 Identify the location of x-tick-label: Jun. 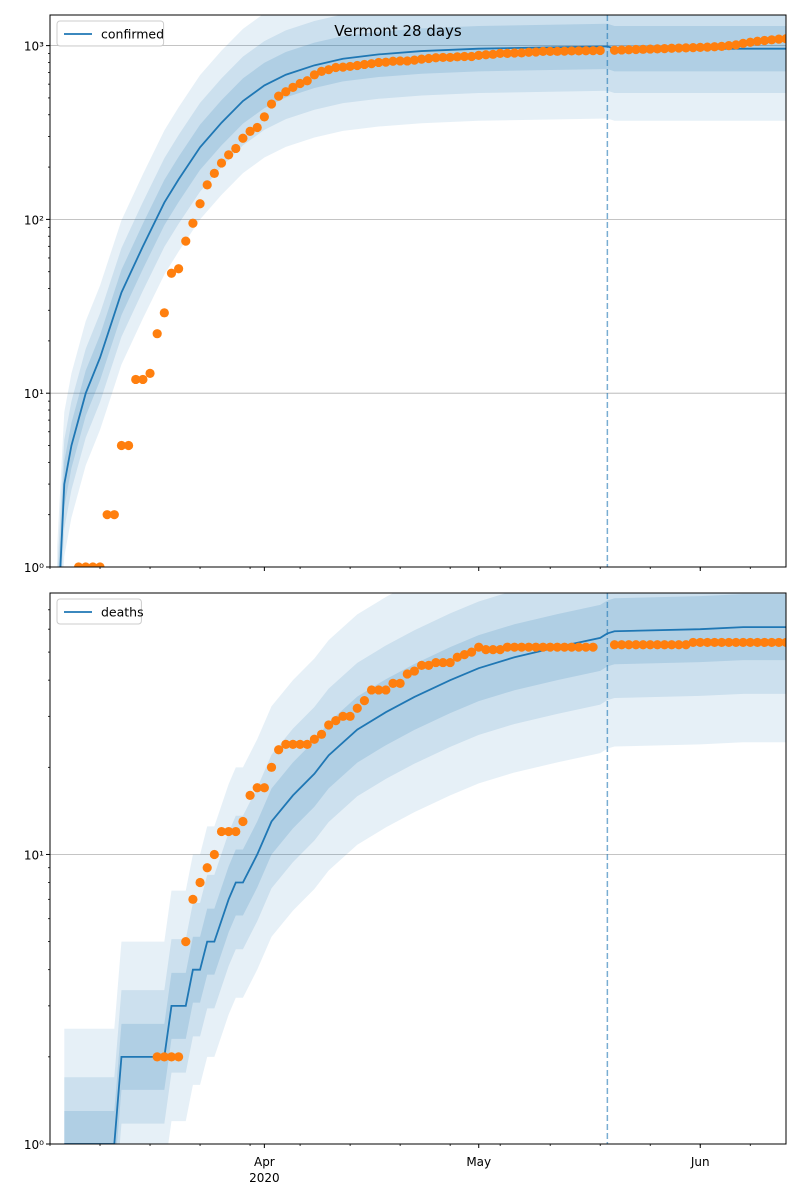
(700, 1162).